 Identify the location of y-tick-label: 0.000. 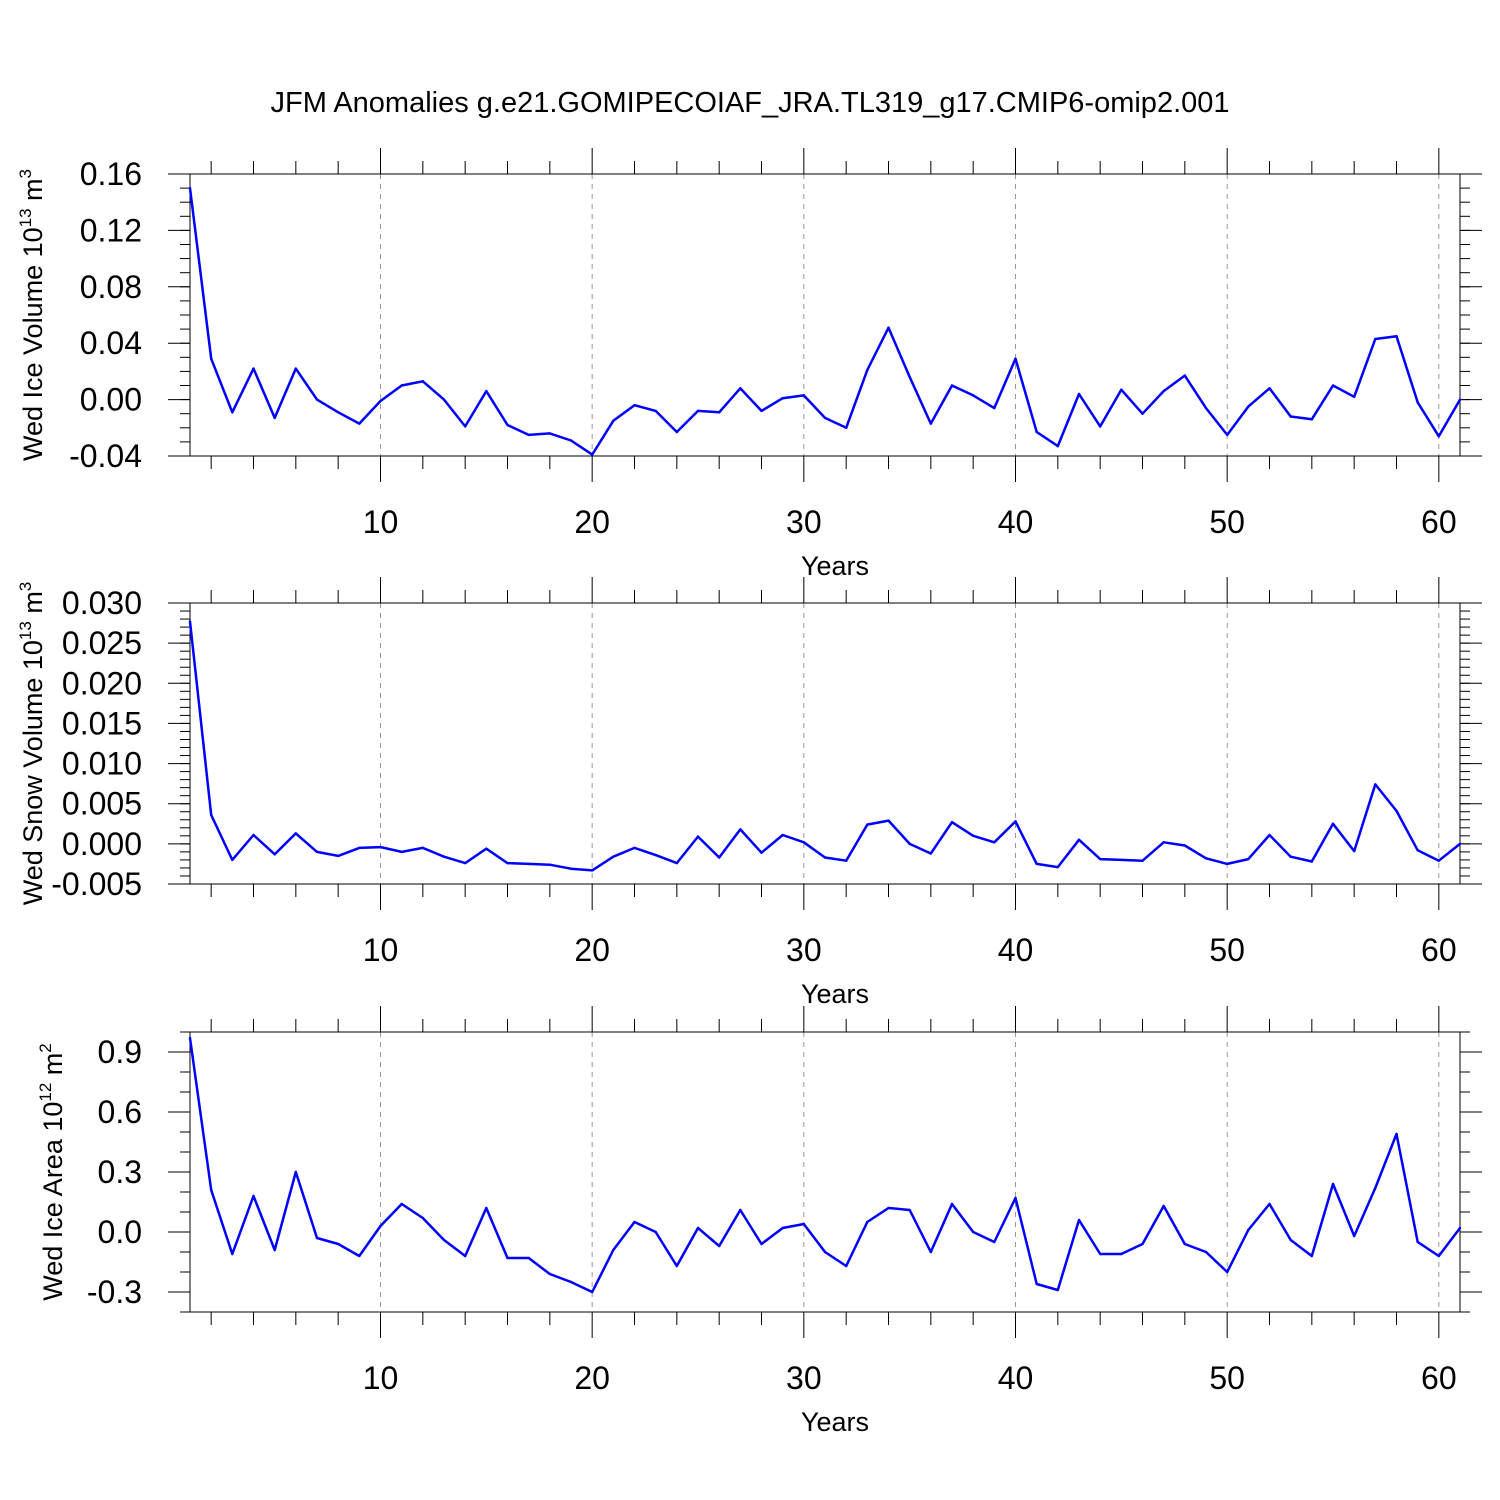
(102, 844).